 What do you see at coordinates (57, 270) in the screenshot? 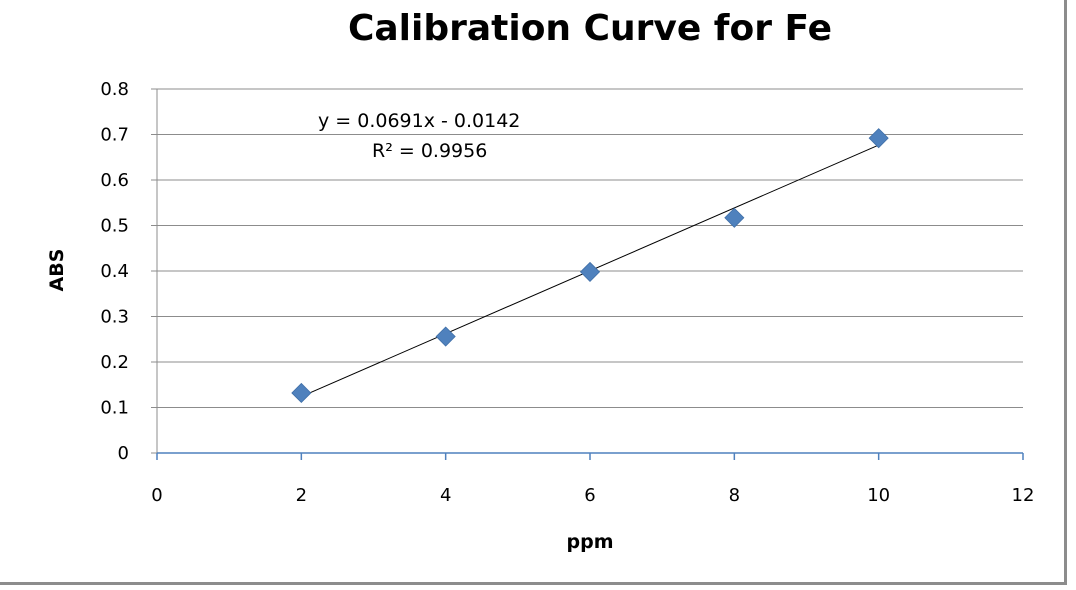
I see `y-axis-title: ABS` at bounding box center [57, 270].